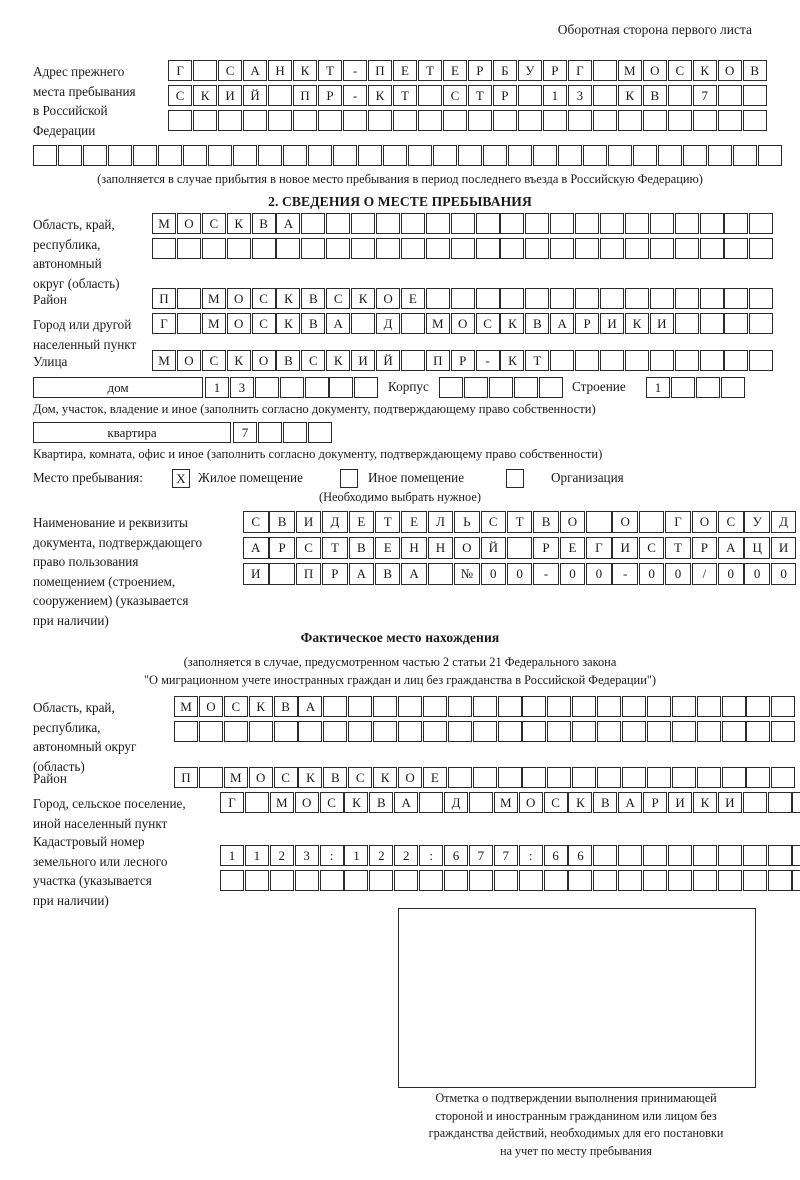 This screenshot has height=1180, width=800. I want to click on char-cell: 3, so click(306, 855).